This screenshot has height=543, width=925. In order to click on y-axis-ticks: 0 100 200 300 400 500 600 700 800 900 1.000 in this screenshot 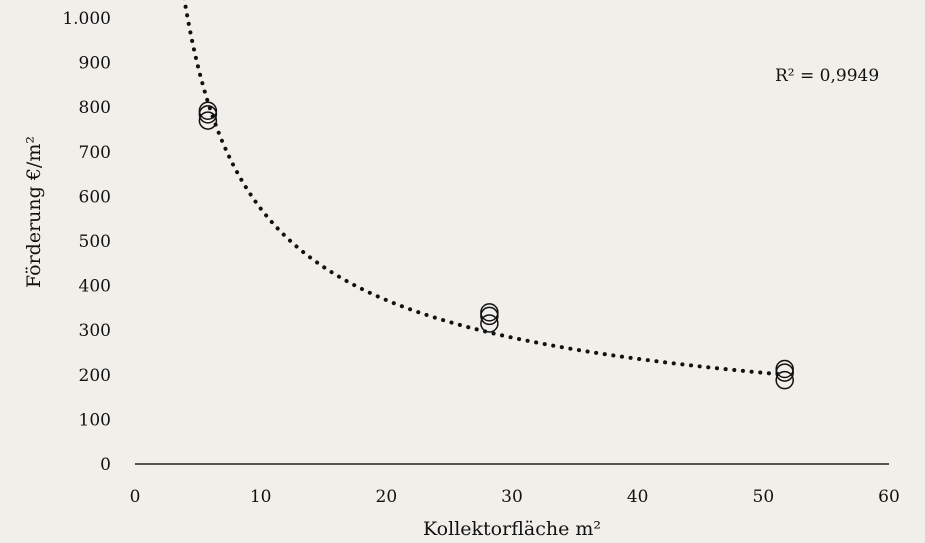, I will do `click(86, 242)`.